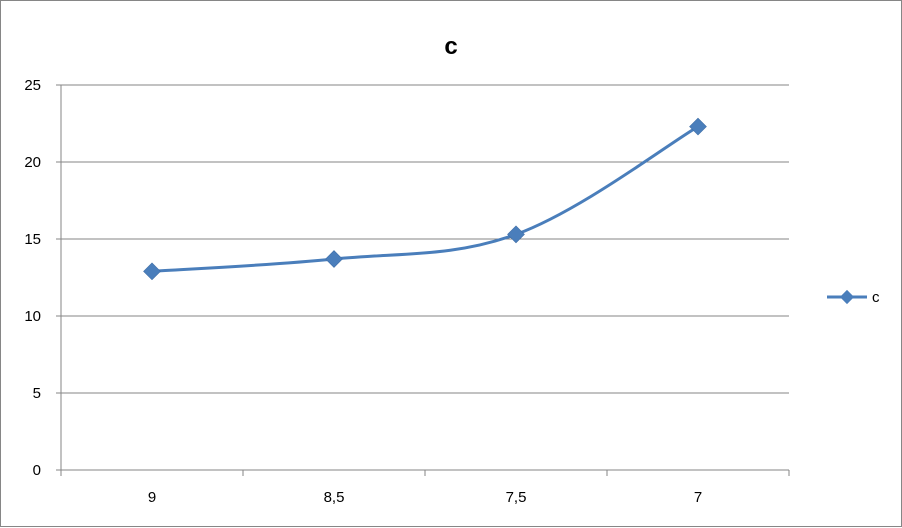 The image size is (902, 528). What do you see at coordinates (450, 46) in the screenshot?
I see `chart-title: c` at bounding box center [450, 46].